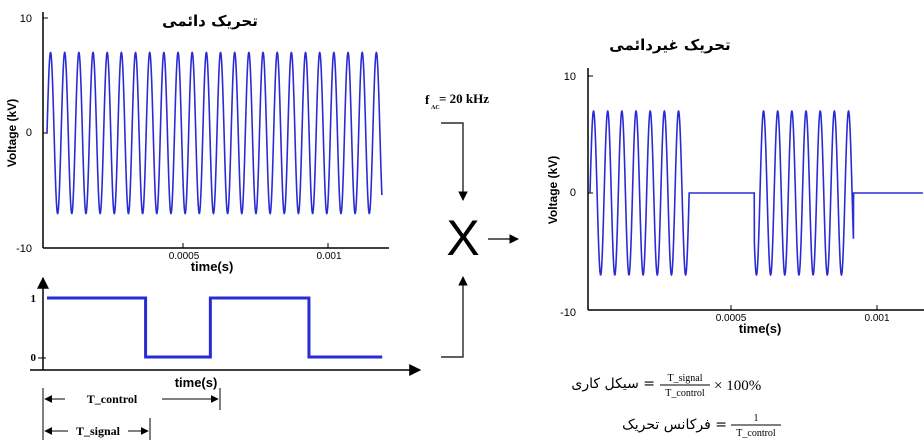 The width and height of the screenshot is (924, 445). What do you see at coordinates (12, 133) in the screenshot?
I see `left-plot-ylabel: Voltage (kV)` at bounding box center [12, 133].